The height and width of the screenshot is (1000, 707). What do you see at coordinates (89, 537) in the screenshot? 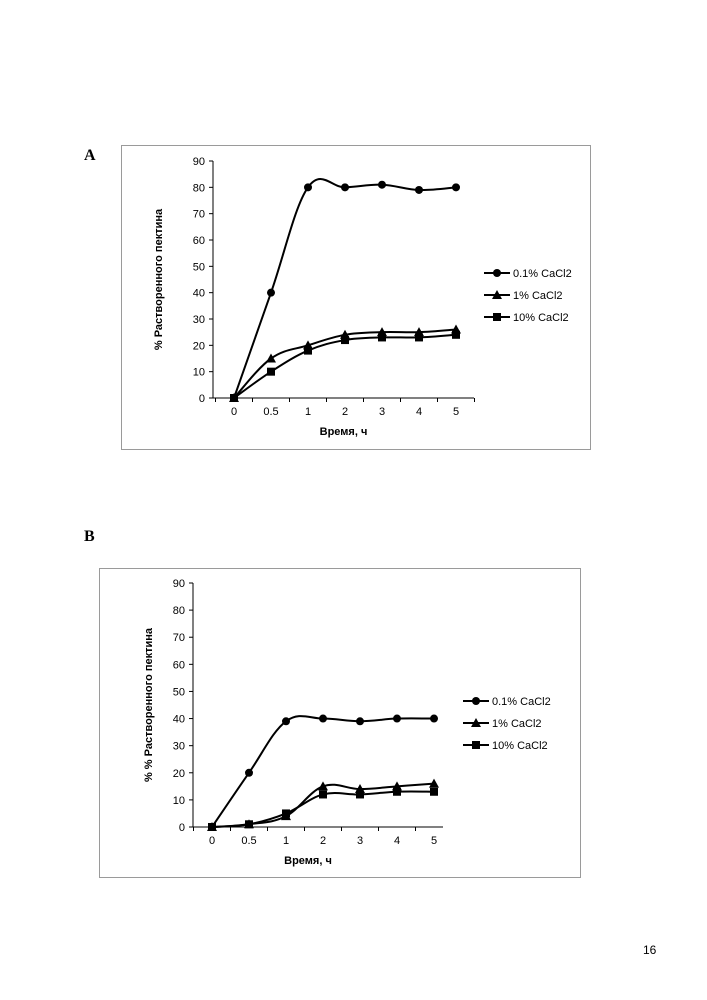
I see `panel-label-b: B` at bounding box center [89, 537].